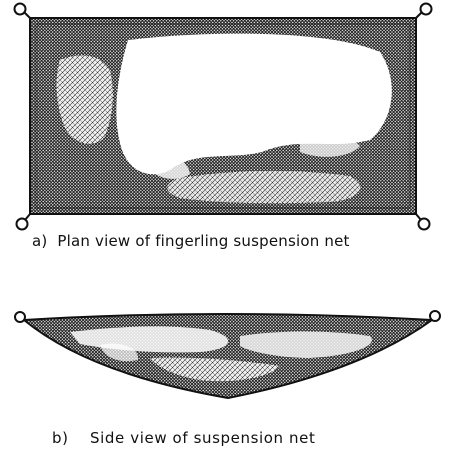 This screenshot has width=450, height=457. I want to click on corner-ring-bottom-right, so click(423, 222).